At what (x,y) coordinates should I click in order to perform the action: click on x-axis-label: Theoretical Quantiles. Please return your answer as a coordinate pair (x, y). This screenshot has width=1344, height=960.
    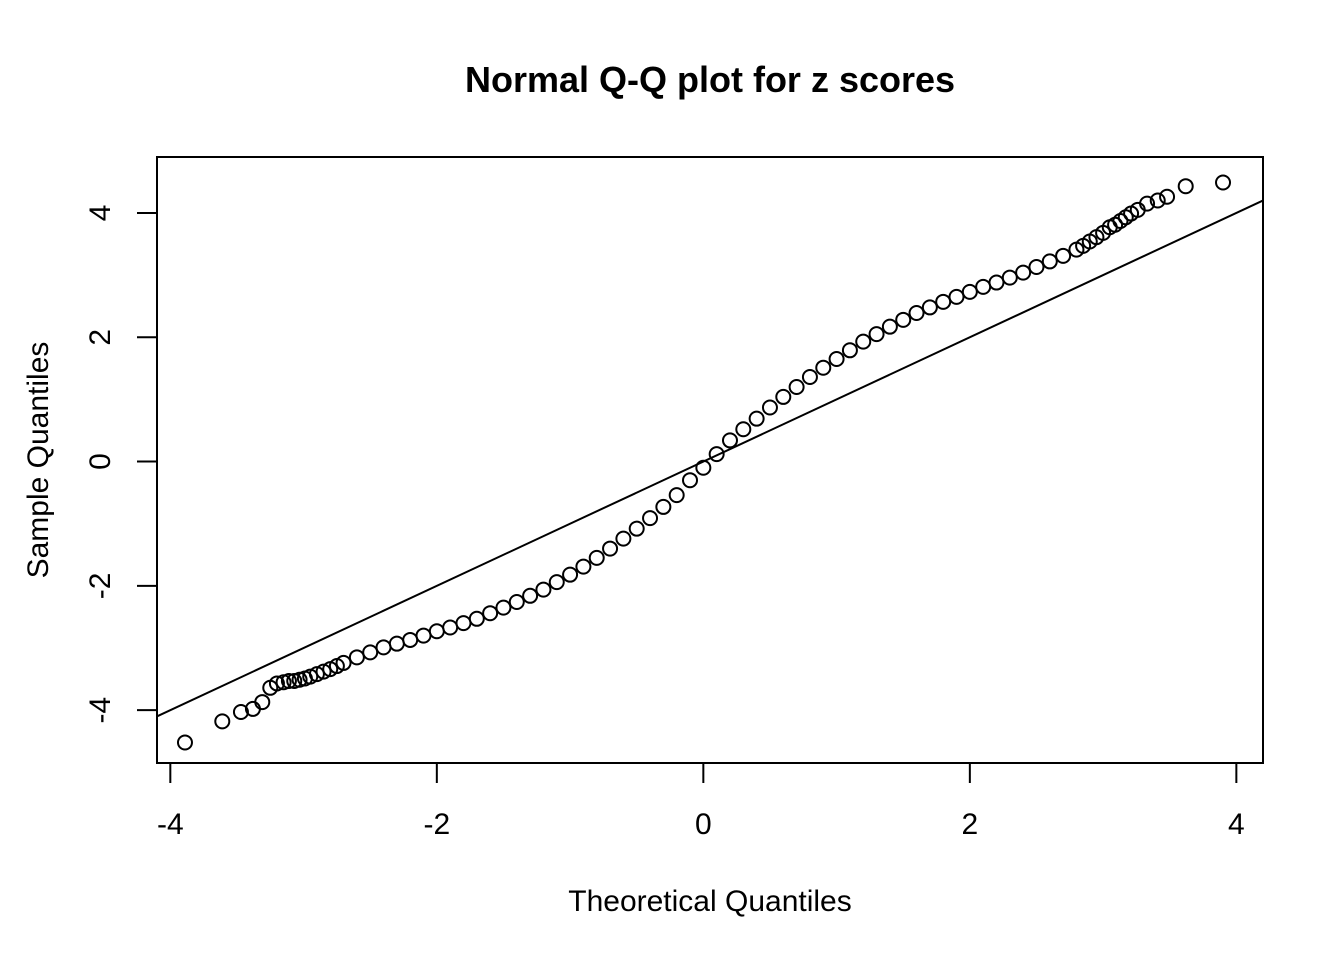
    Looking at the image, I should click on (709, 901).